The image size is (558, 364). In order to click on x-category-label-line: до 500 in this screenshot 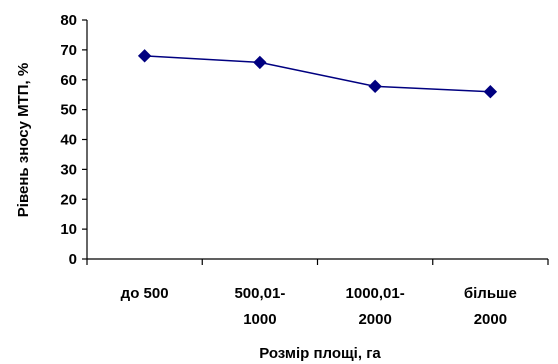, I will do `click(145, 293)`.